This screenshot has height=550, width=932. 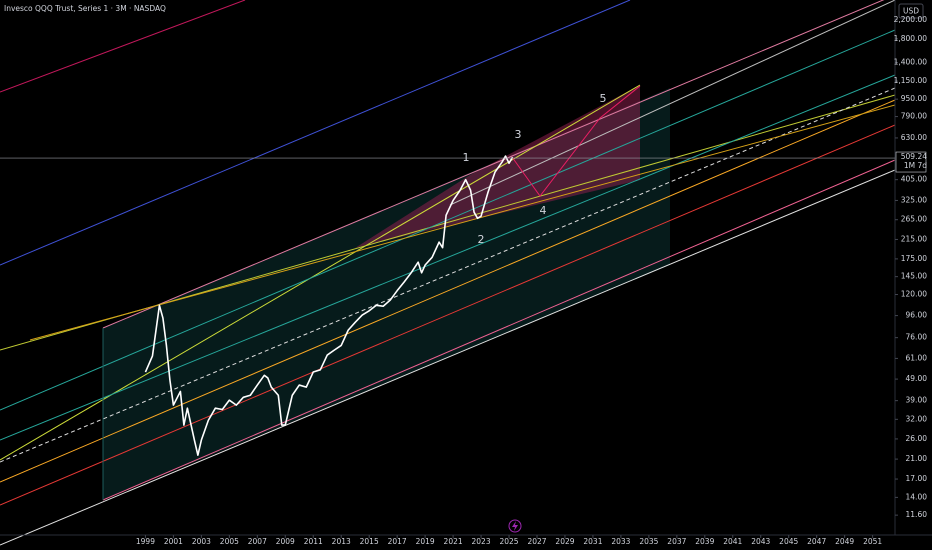 I want to click on x-tick-label: 2029, so click(x=564, y=541).